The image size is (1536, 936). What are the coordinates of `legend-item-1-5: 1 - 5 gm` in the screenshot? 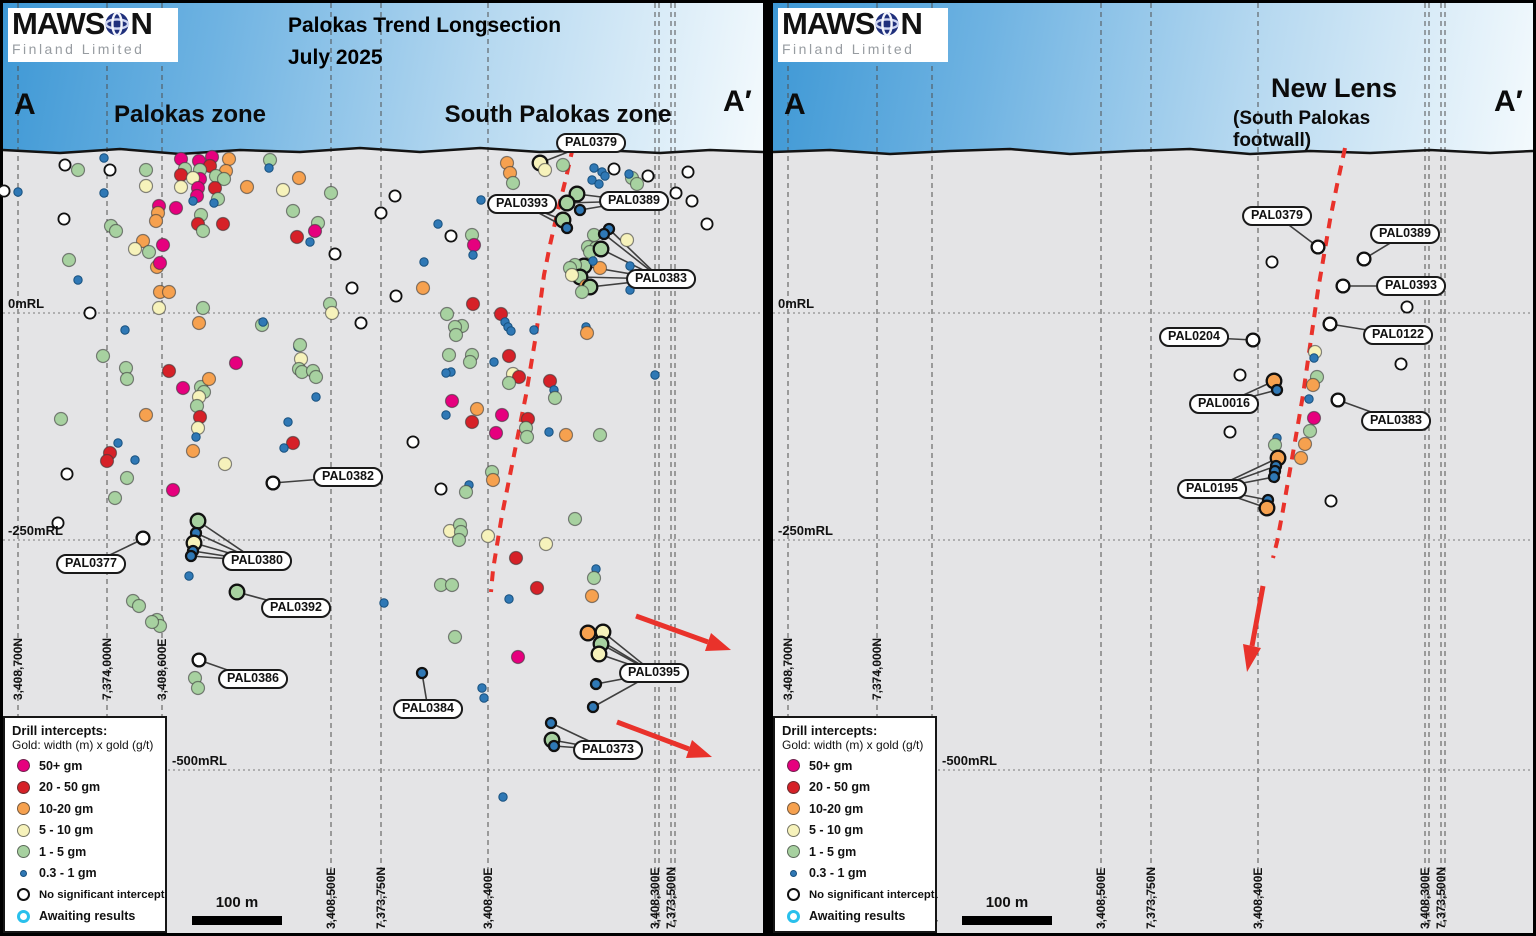 It's located at (855, 852).